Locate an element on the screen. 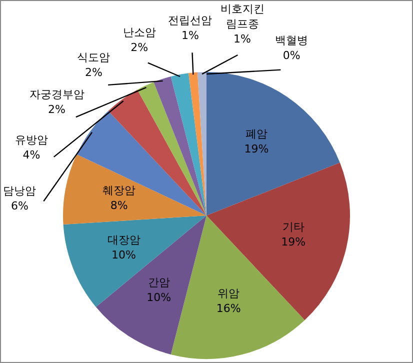 The width and height of the screenshot is (413, 363). slice-label: 췌장암 is located at coordinates (119, 191).